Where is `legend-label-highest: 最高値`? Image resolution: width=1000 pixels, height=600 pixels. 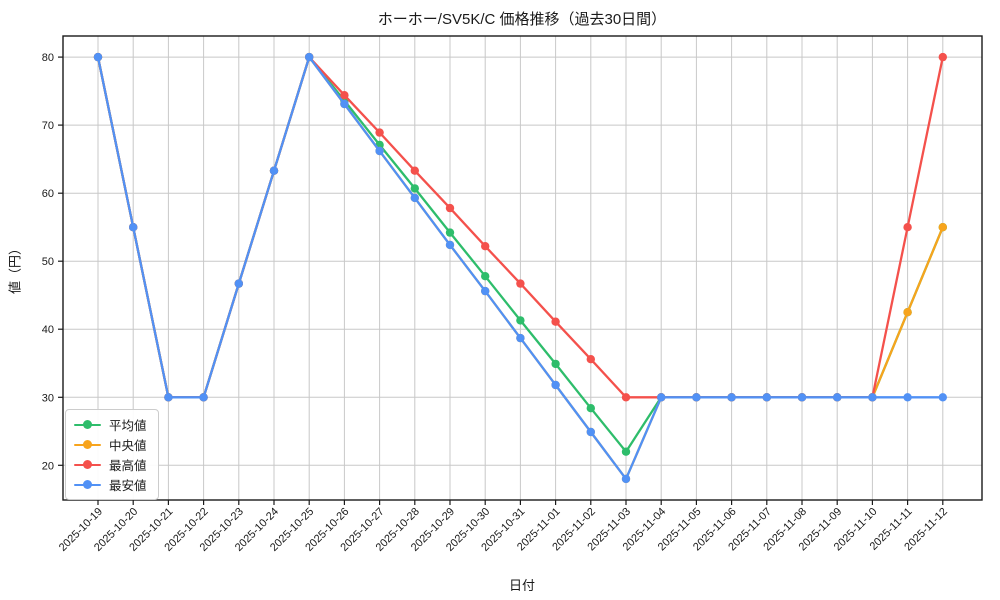 legend-label-highest: 最高値 is located at coordinates (128, 466).